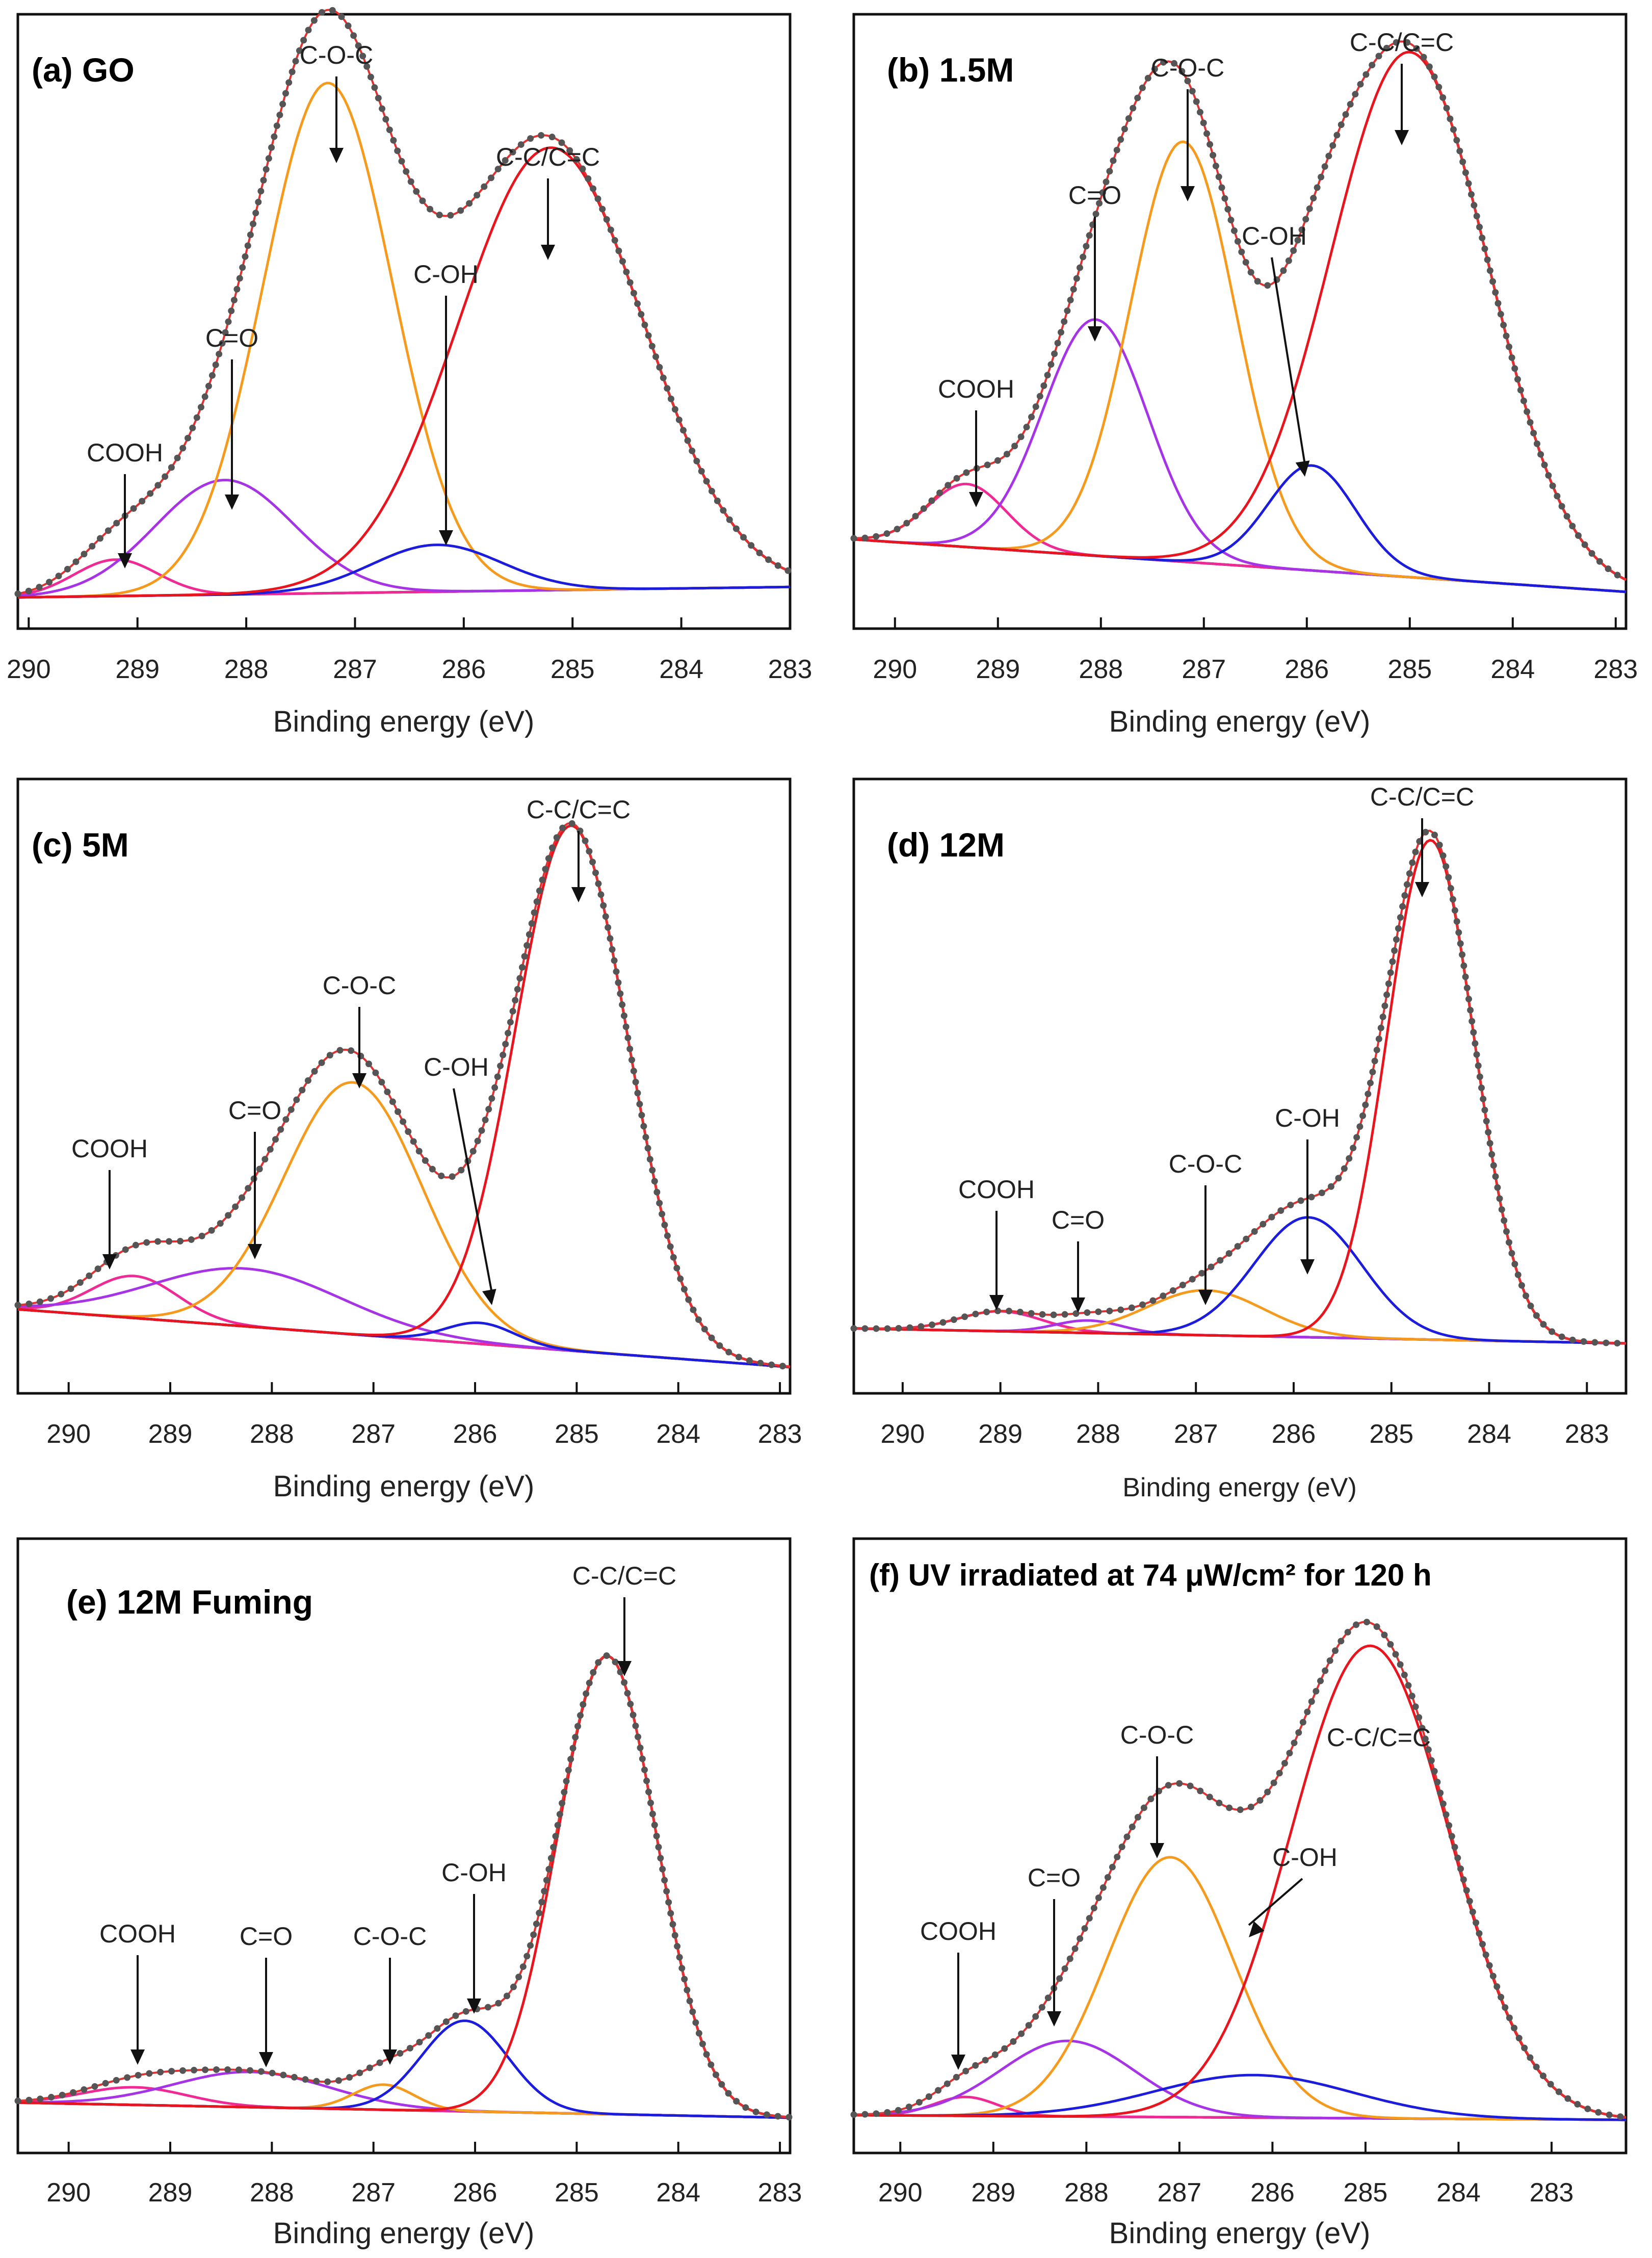 The width and height of the screenshot is (1652, 2258). I want to click on panel-a-tick-label-287: 287, so click(355, 669).